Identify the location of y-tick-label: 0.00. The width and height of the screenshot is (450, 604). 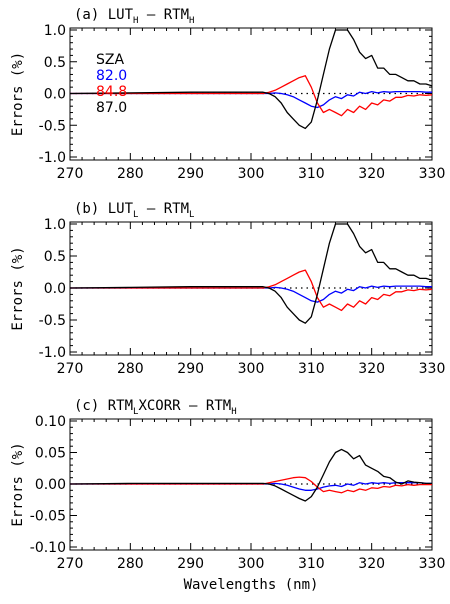
(50, 485).